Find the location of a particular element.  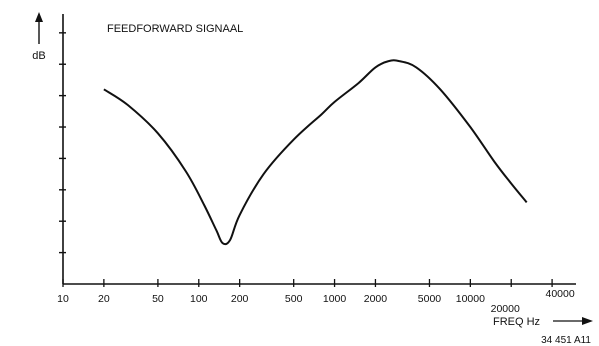

x-tick-label-3: 100 is located at coordinates (199, 299).